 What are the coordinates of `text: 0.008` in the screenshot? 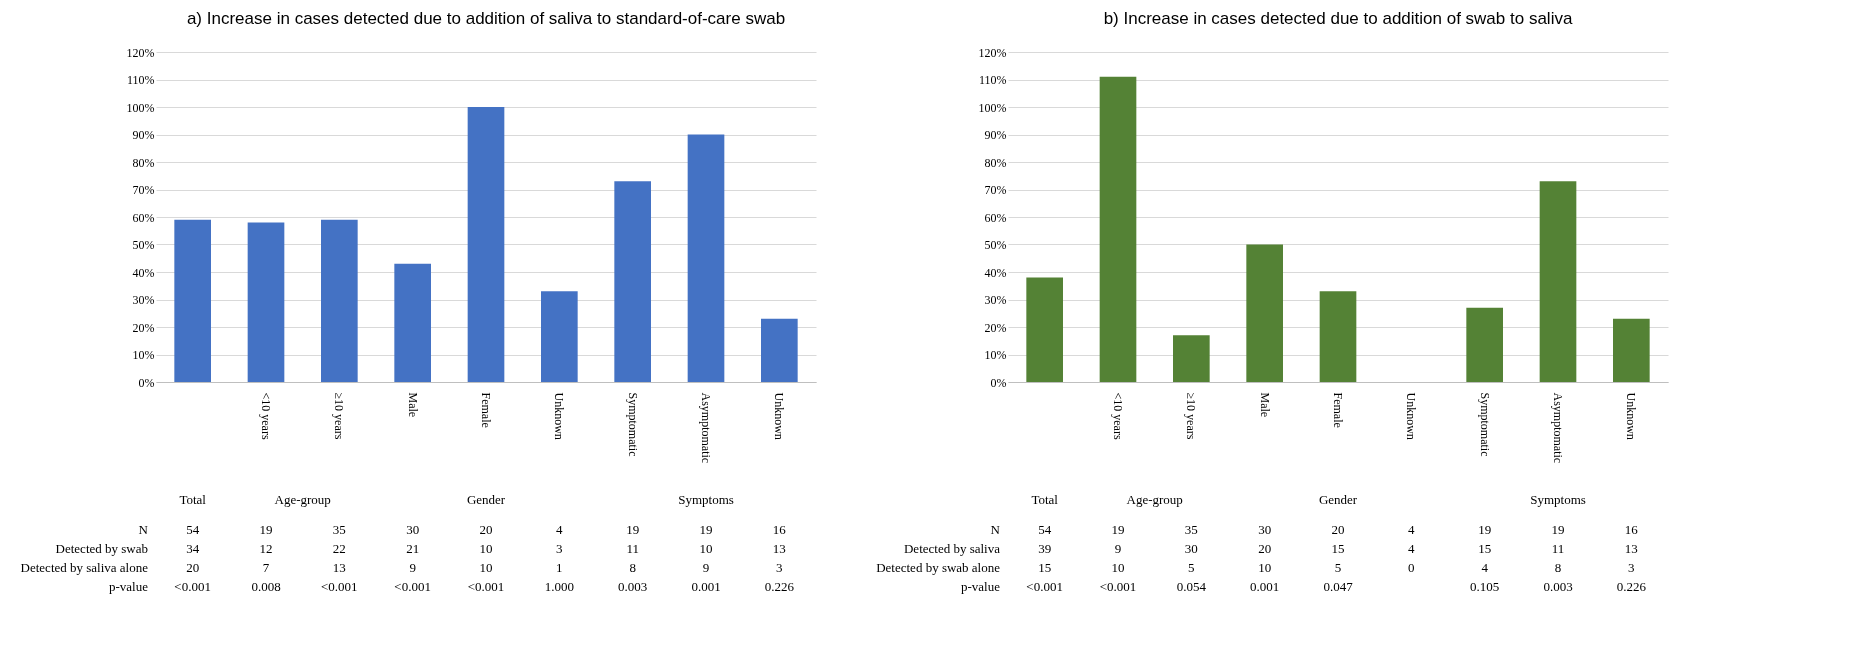 It's located at (266, 586).